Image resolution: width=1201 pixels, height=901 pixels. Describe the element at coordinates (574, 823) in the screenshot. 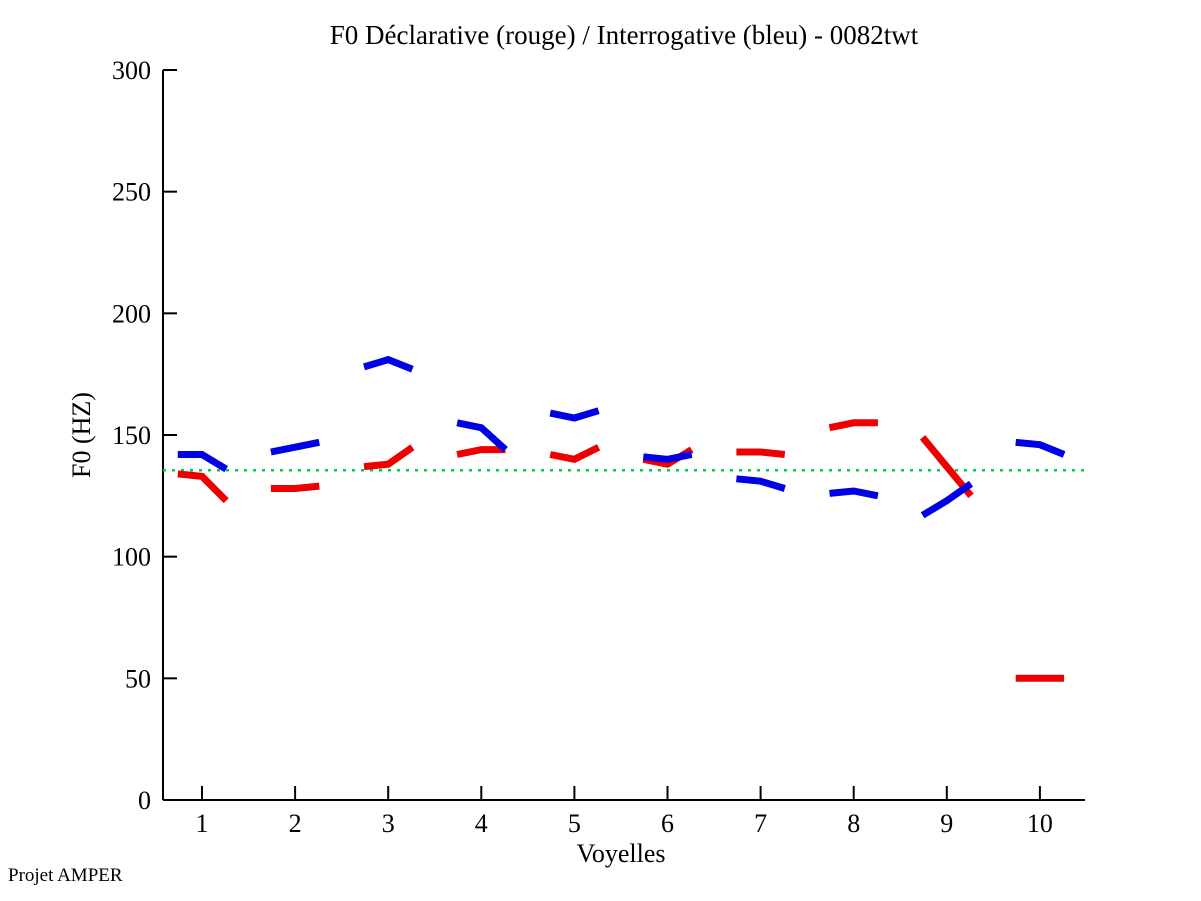

I see `x-tick-label: 5` at that location.